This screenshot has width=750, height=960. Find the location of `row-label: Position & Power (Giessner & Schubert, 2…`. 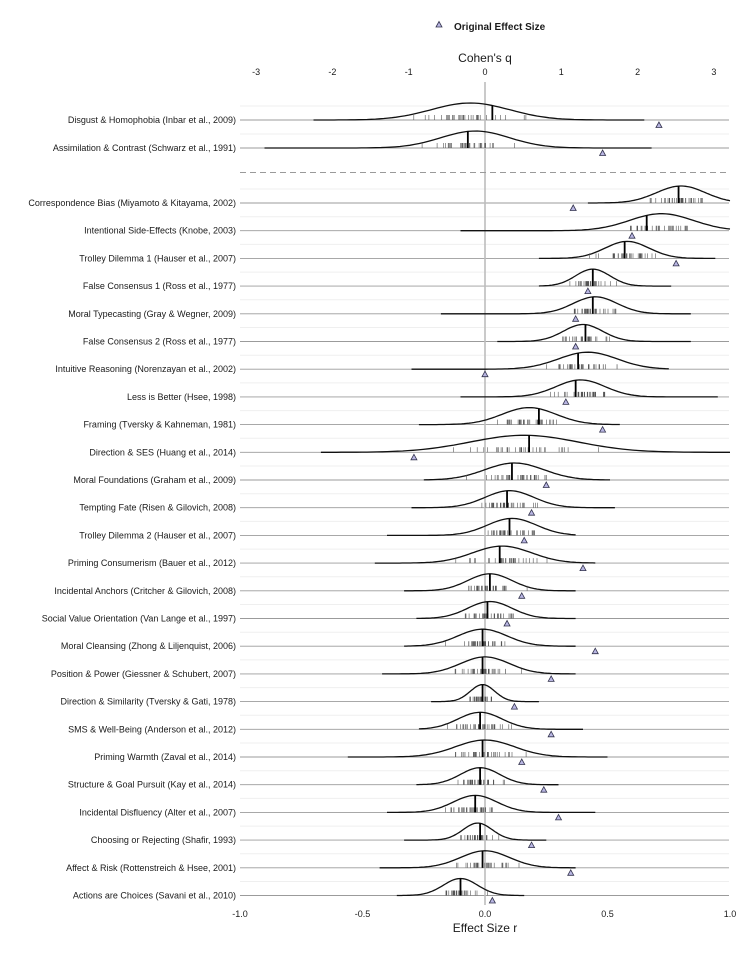

row-label: Position & Power (Giessner & Schubert, 2… is located at coordinates (143, 674).